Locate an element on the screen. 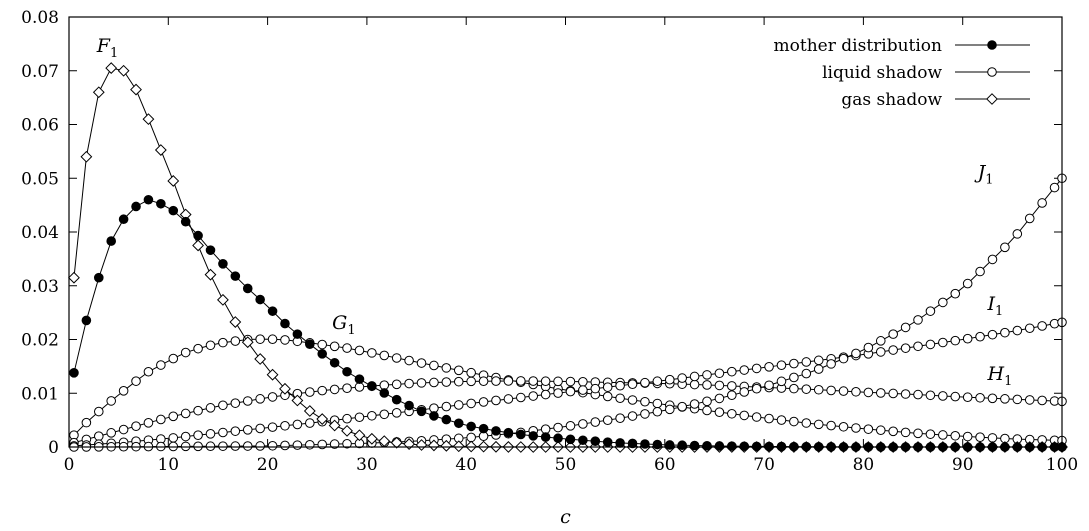 The height and width of the screenshot is (531, 1089). curve-label-main: I is located at coordinates (991, 304).